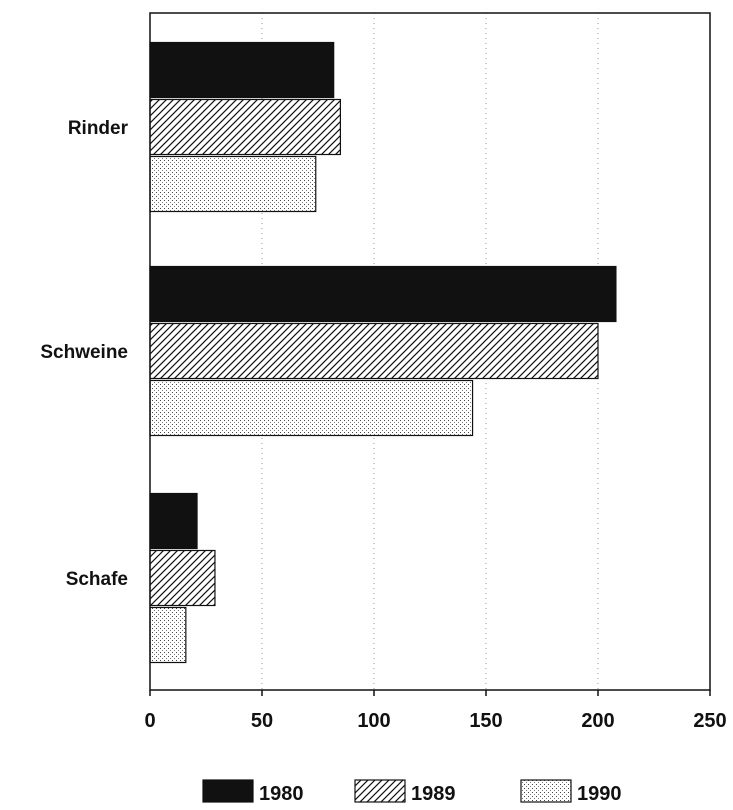 This screenshot has height=810, width=733. I want to click on category-label-rinder: Rinder, so click(98, 128).